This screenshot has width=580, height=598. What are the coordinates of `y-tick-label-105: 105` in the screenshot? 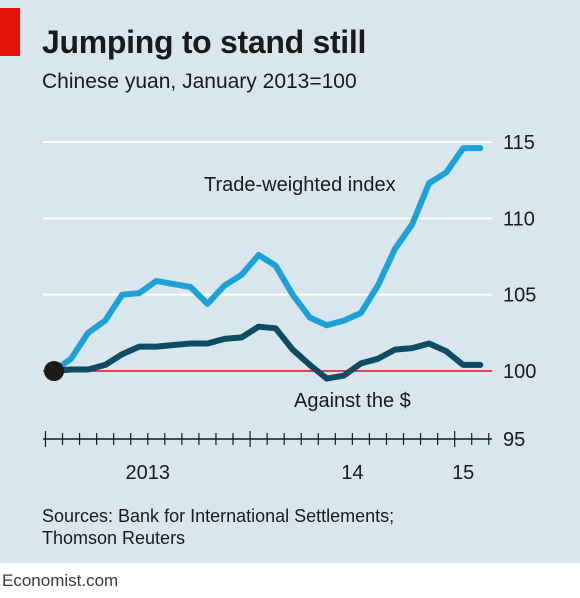 It's located at (519, 296).